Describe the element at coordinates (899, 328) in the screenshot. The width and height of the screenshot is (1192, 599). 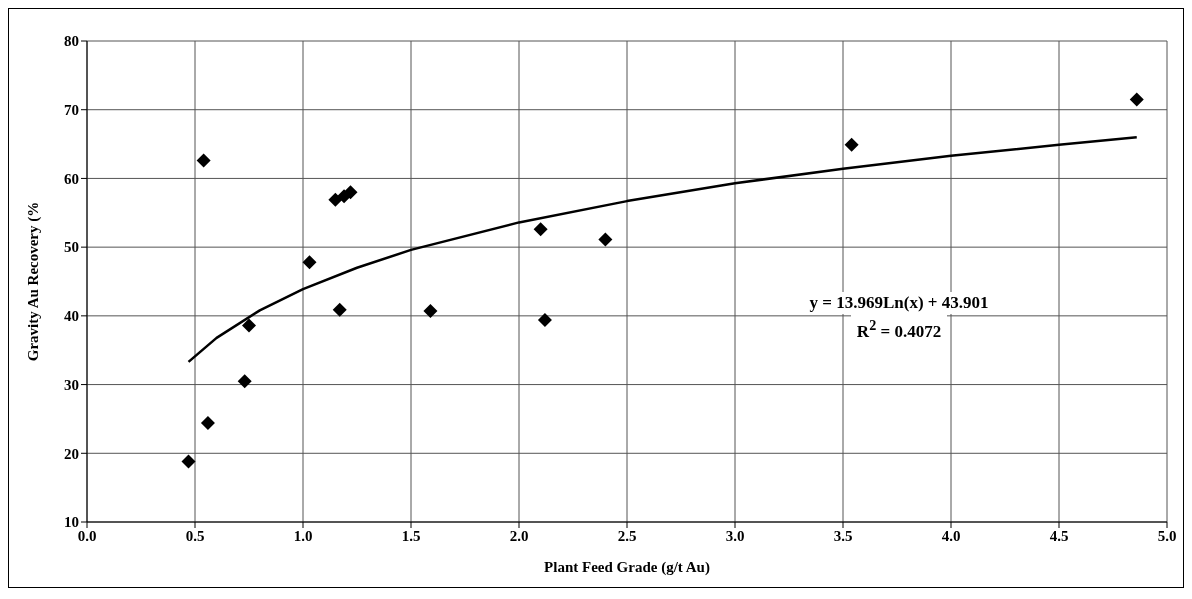
I see `annotation: R$^{2}$ = 0.4072` at that location.